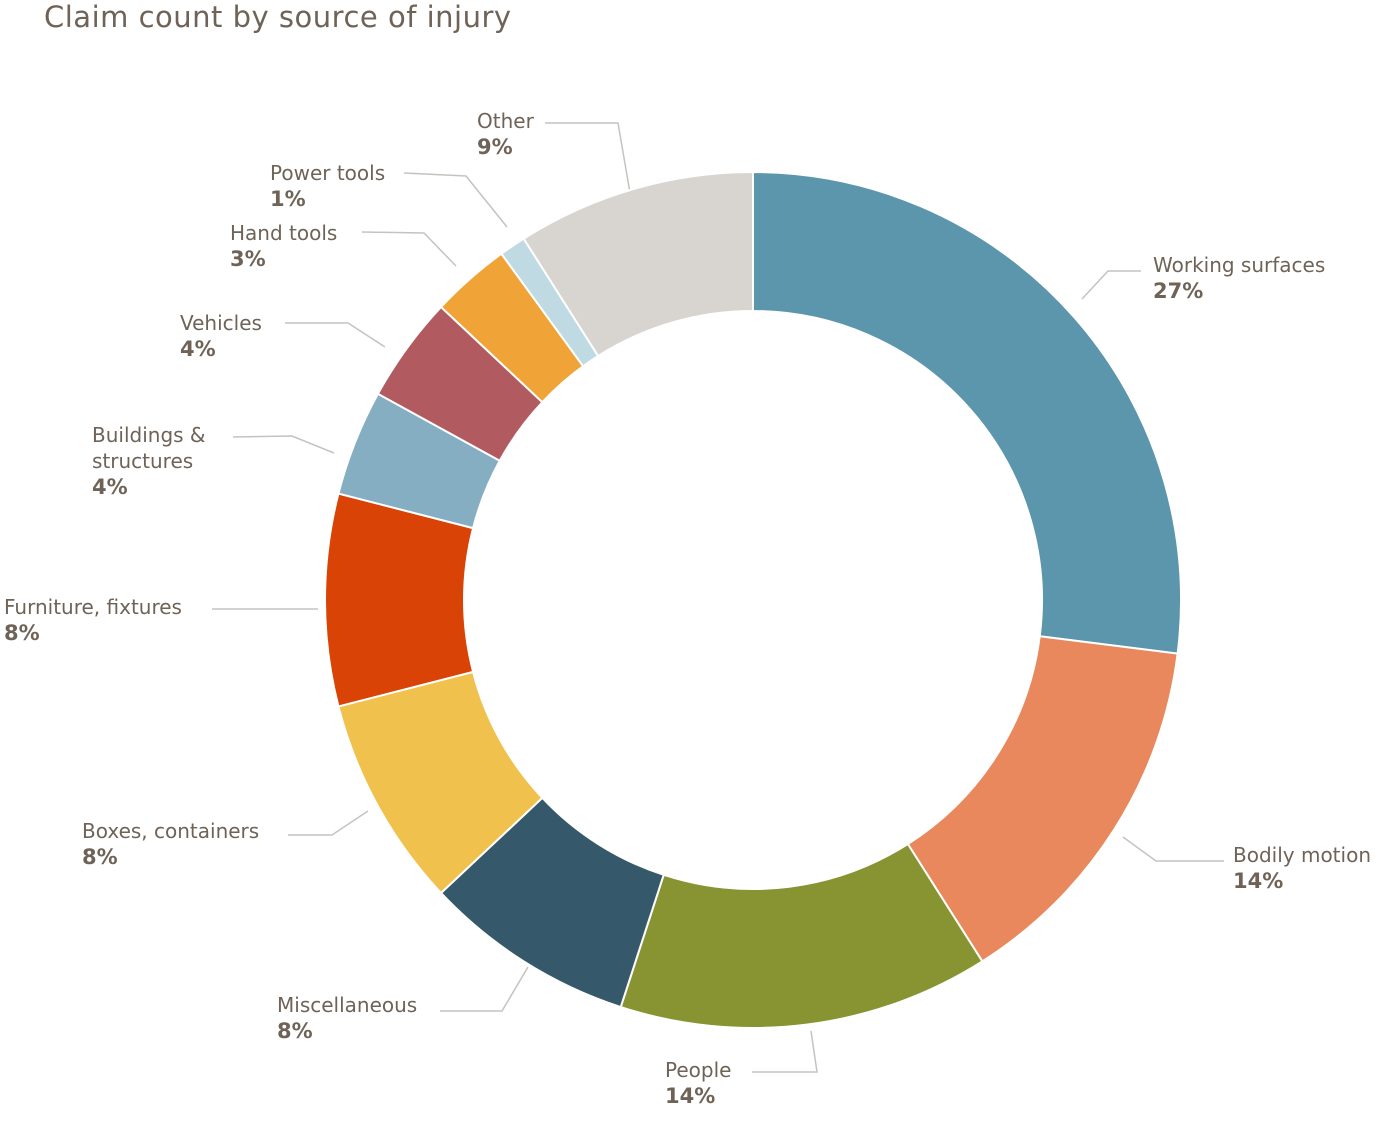  What do you see at coordinates (347, 1005) in the screenshot?
I see `slice-label-text: Miscellaneous` at bounding box center [347, 1005].